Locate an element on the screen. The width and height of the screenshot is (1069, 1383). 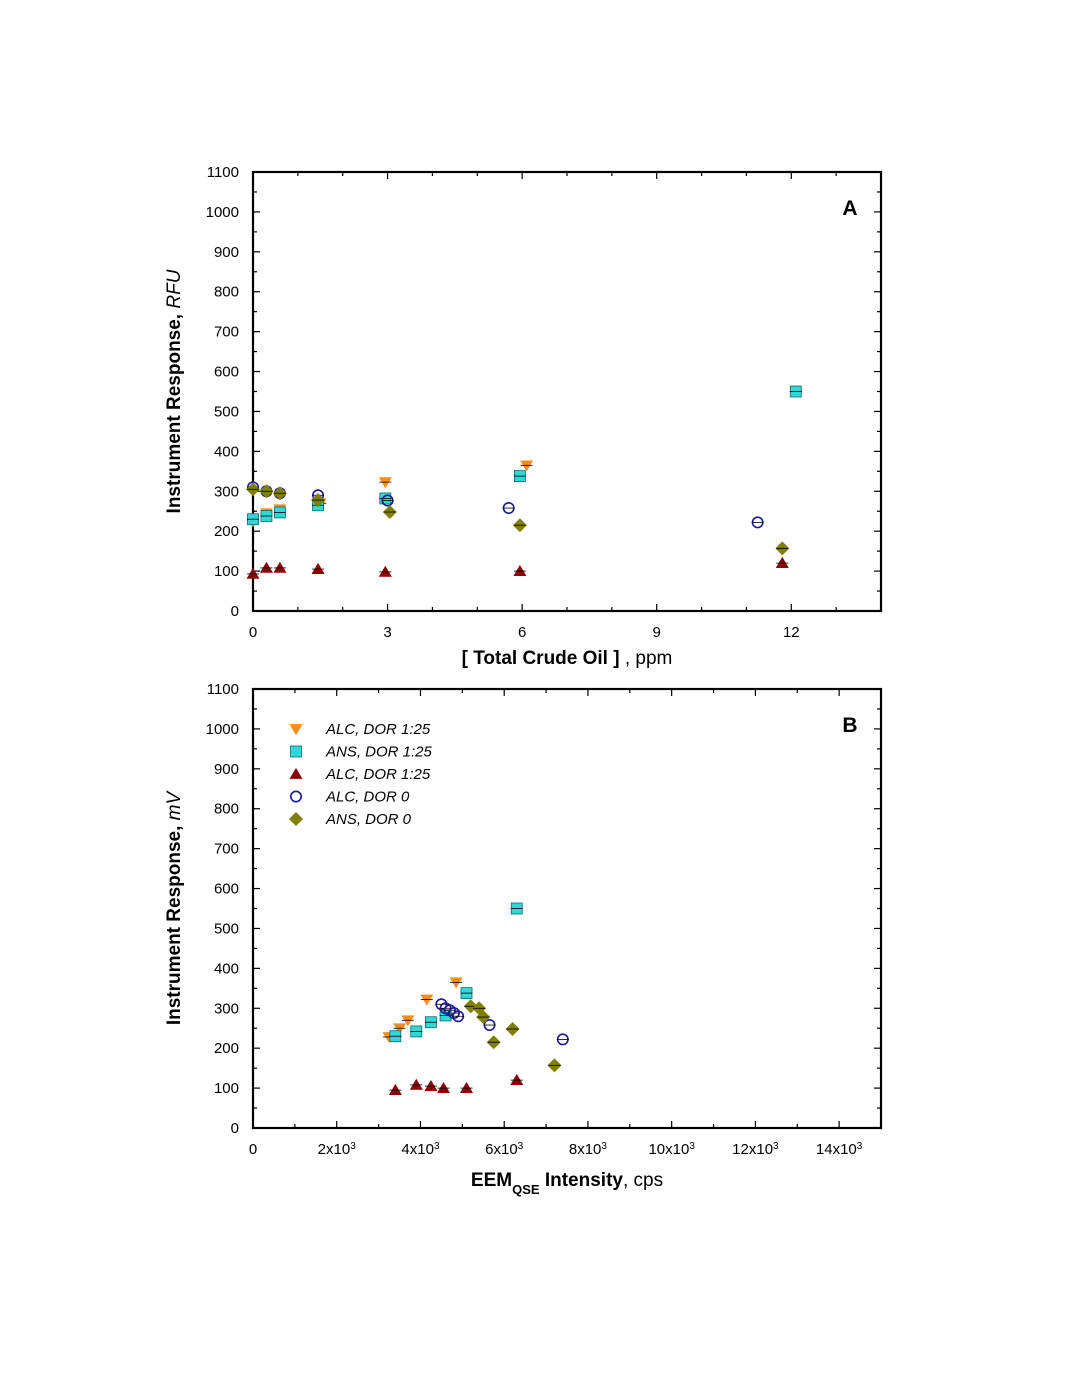
x-tick-label: 8x103 is located at coordinates (588, 1150).